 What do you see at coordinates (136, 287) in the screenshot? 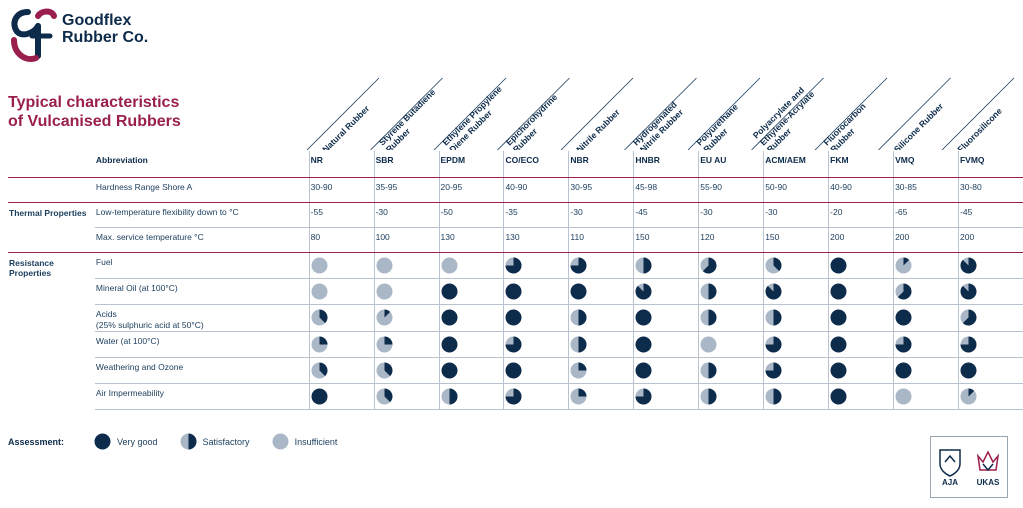
I see `row-label-text: Mineral Oil (at 100°C)` at bounding box center [136, 287].